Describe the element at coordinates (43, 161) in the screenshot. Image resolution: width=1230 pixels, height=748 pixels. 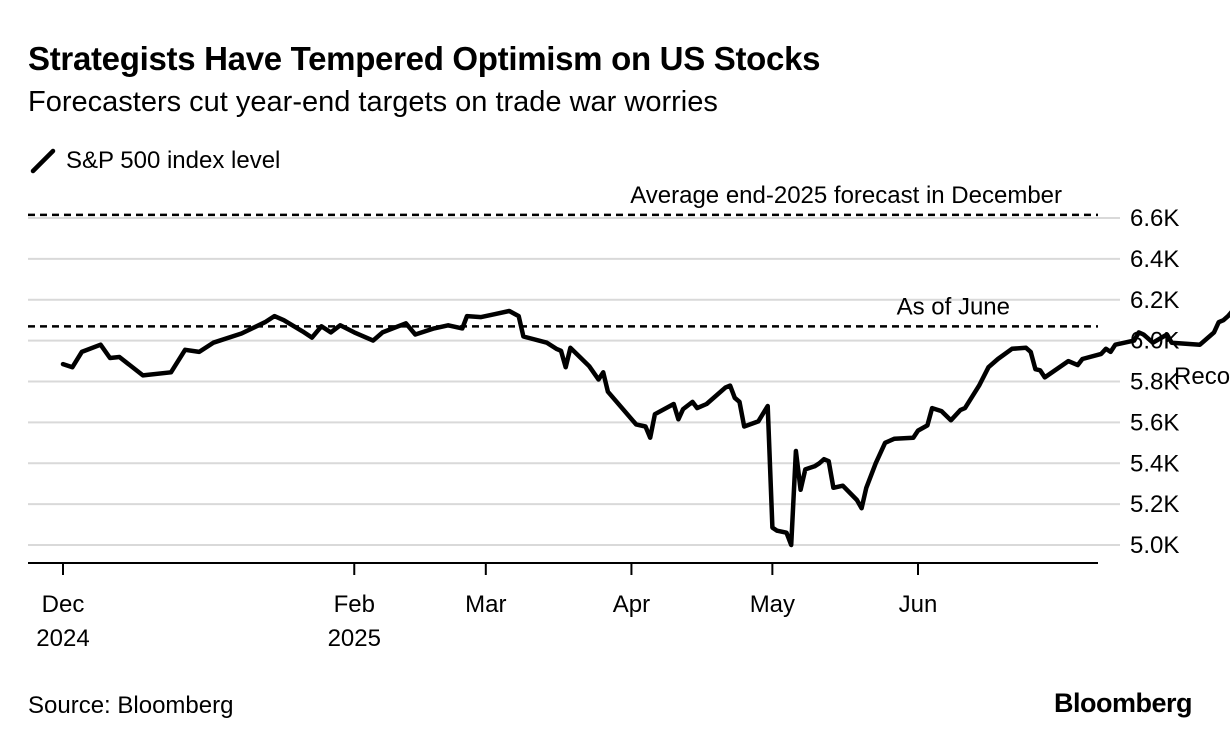
I see `legend-line-icon` at that location.